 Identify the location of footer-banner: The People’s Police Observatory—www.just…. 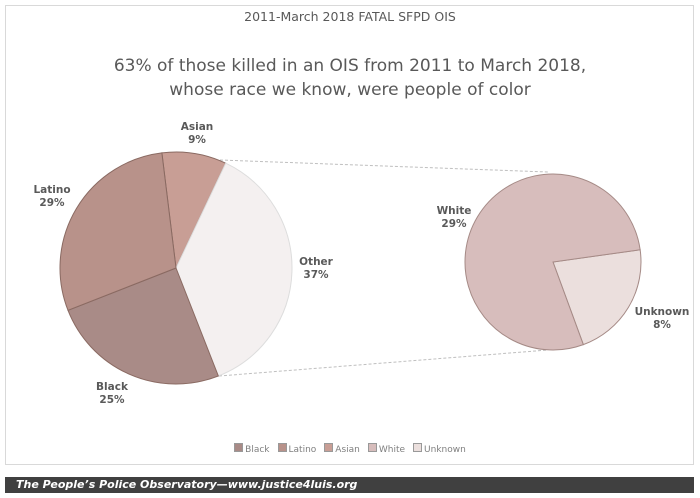
(349, 485).